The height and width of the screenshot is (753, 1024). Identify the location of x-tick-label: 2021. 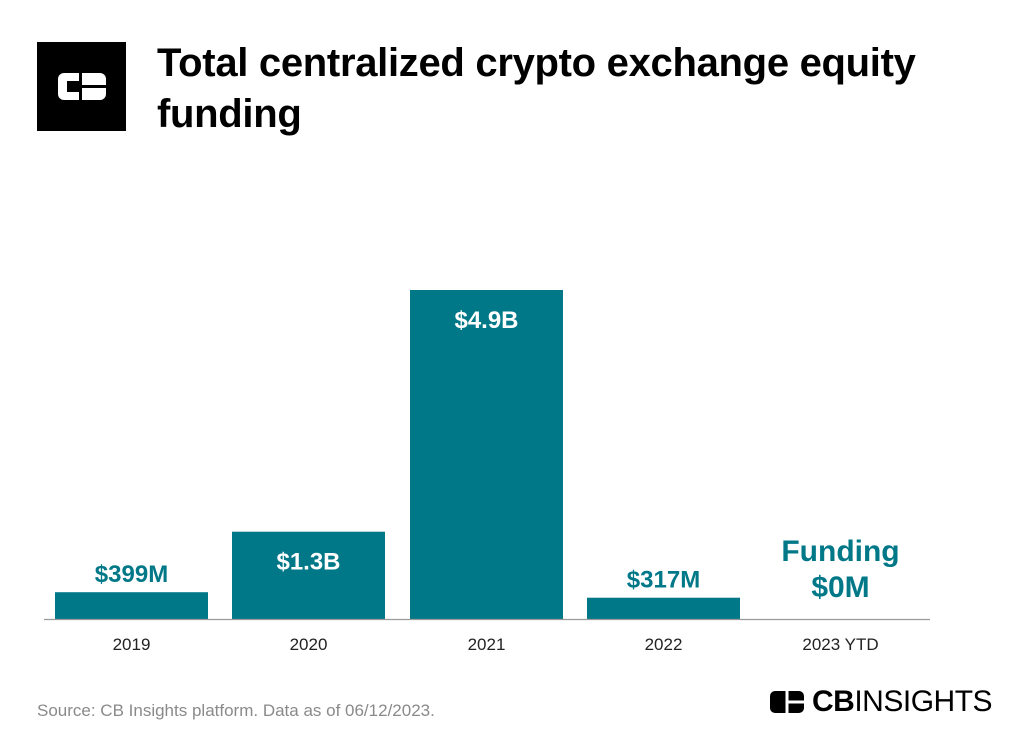
(487, 644).